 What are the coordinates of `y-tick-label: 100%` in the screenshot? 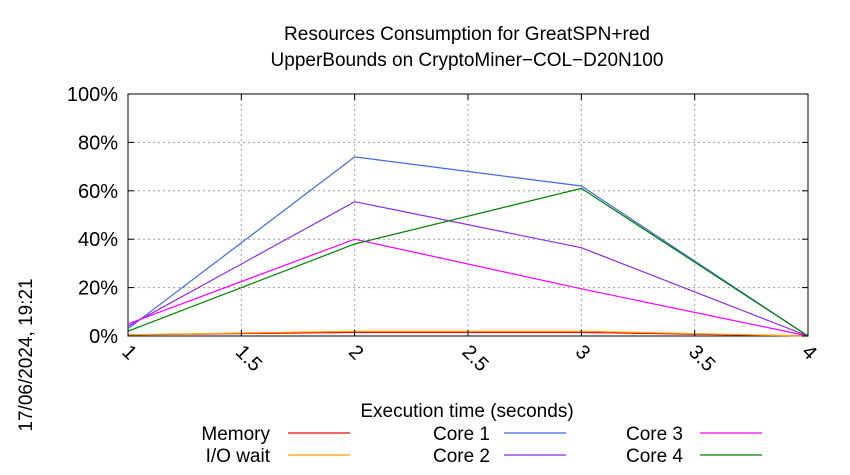 It's located at (92, 95).